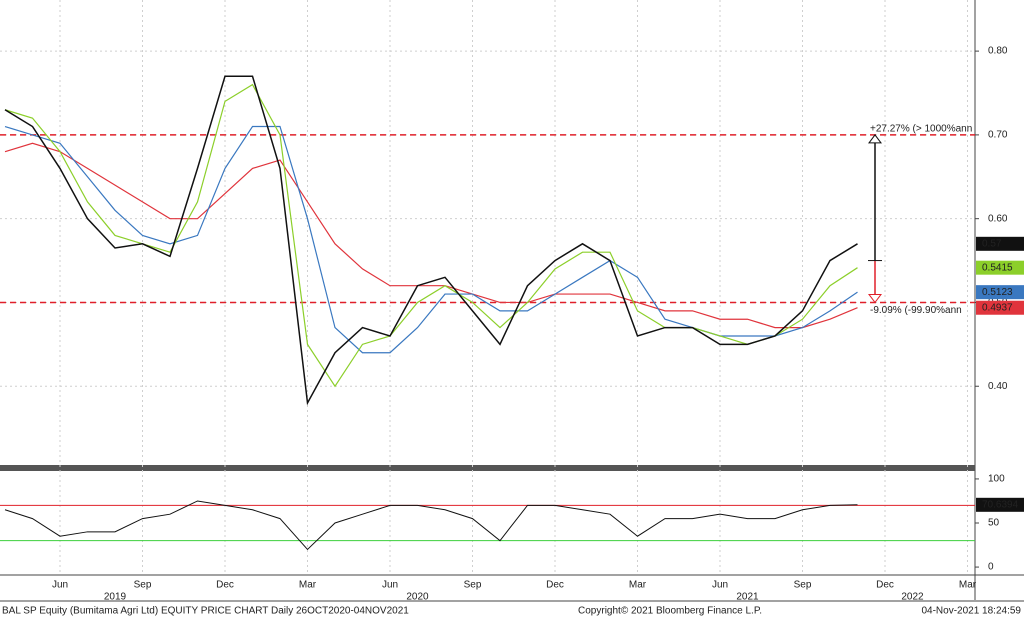  I want to click on footer-right: 04-Nov-2021 18:24:59, so click(971, 611).